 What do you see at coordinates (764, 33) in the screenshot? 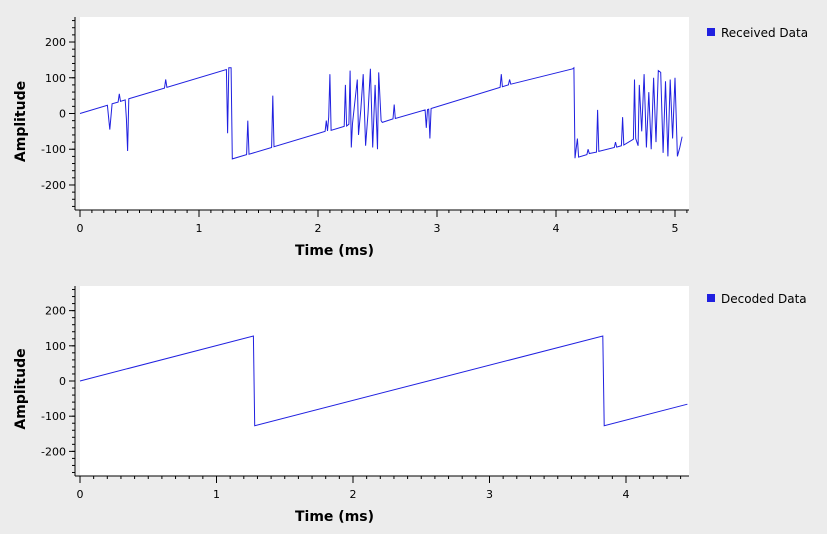
I see `legend-label: Received Data` at bounding box center [764, 33].